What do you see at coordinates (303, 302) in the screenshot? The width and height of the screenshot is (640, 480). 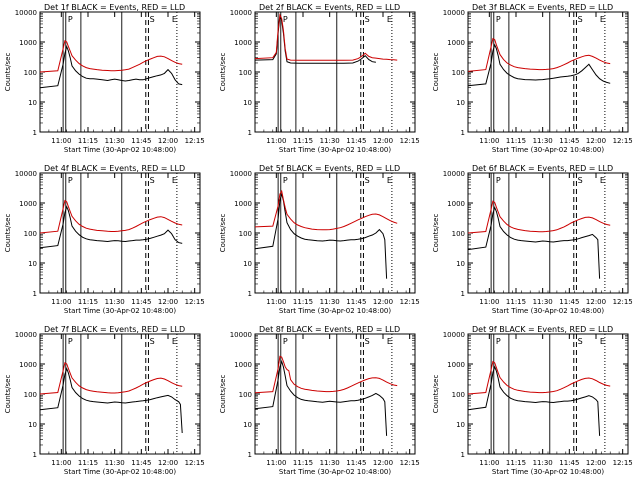 I see `x-tick-label: 11:15` at bounding box center [303, 302].